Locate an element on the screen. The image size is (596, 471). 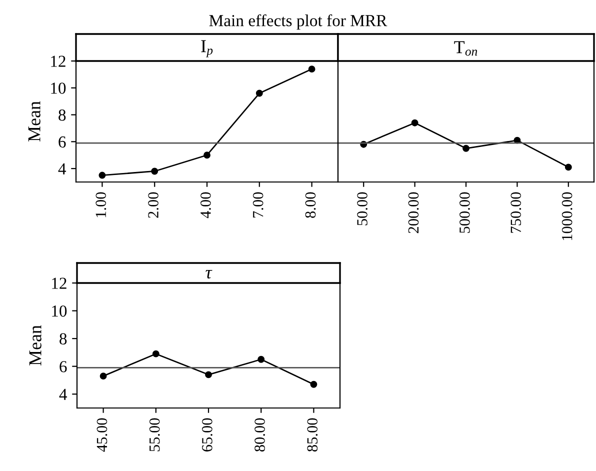
x-tick-label: 4.00 is located at coordinates (205, 205).